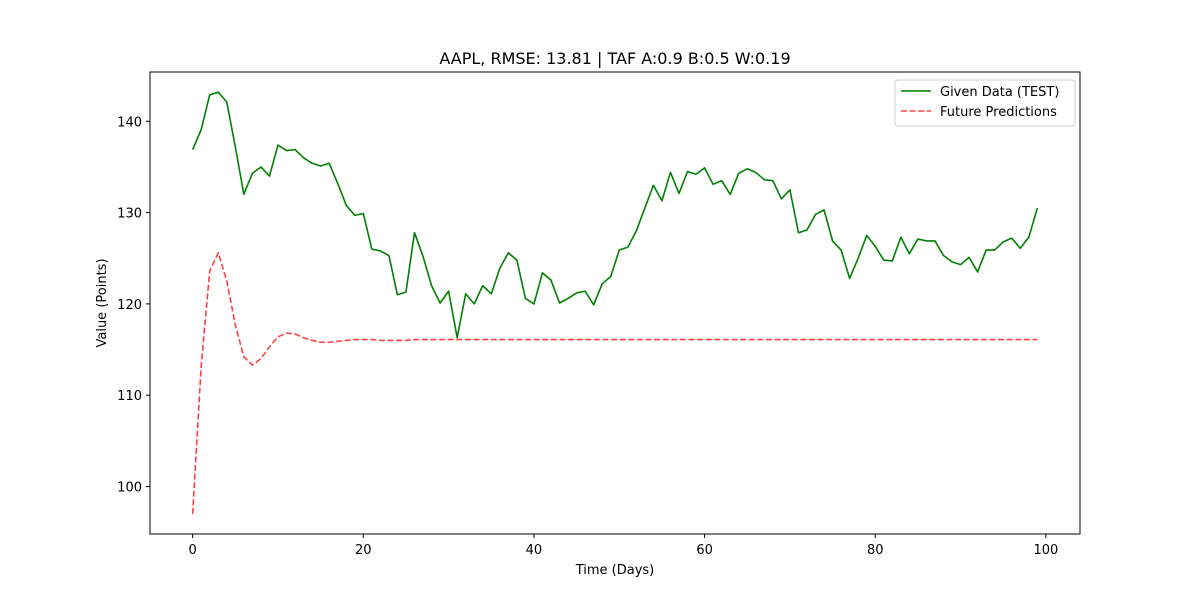 The height and width of the screenshot is (600, 1200). Describe the element at coordinates (999, 92) in the screenshot. I see `legend-label: Given Data (TEST)` at that location.